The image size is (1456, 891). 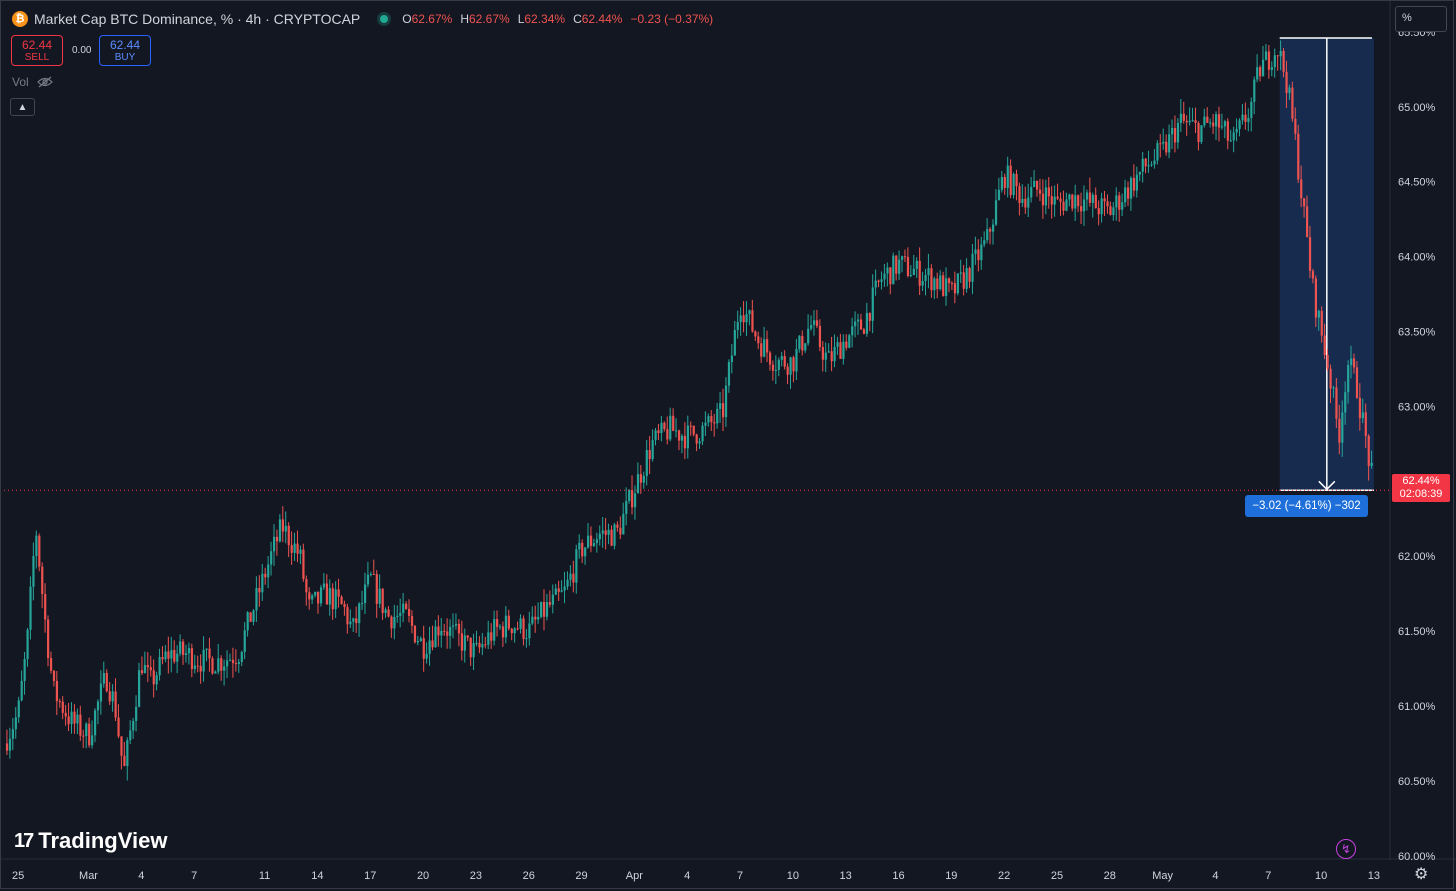 I want to click on scale-mode-toggle: %, so click(x=1421, y=19).